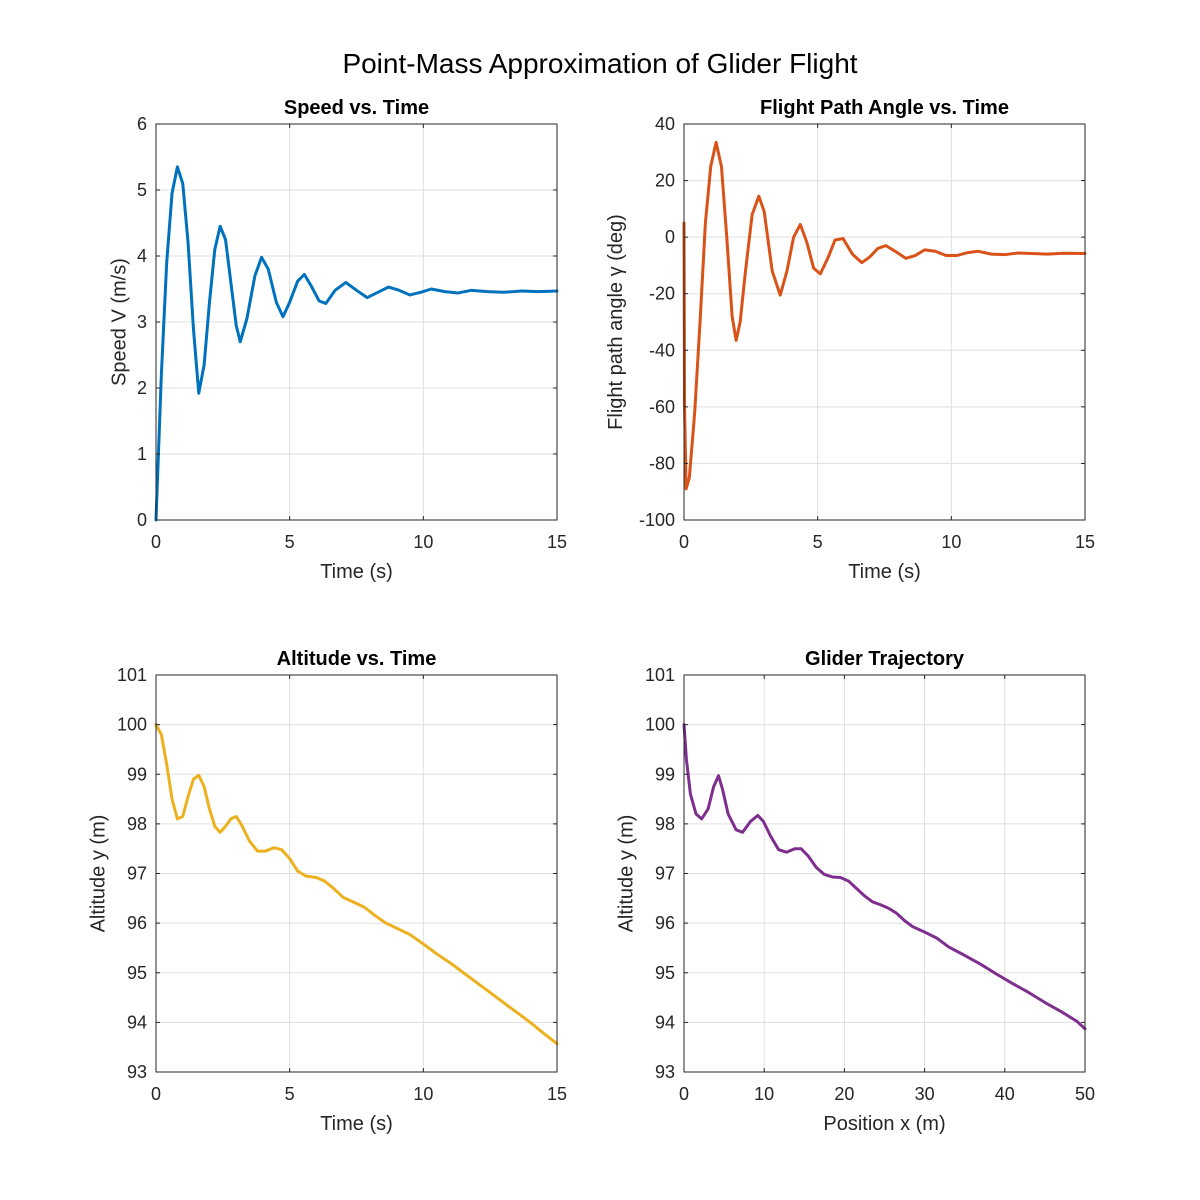 The image size is (1200, 1200). I want to click on y-tick-label: 6, so click(142, 124).